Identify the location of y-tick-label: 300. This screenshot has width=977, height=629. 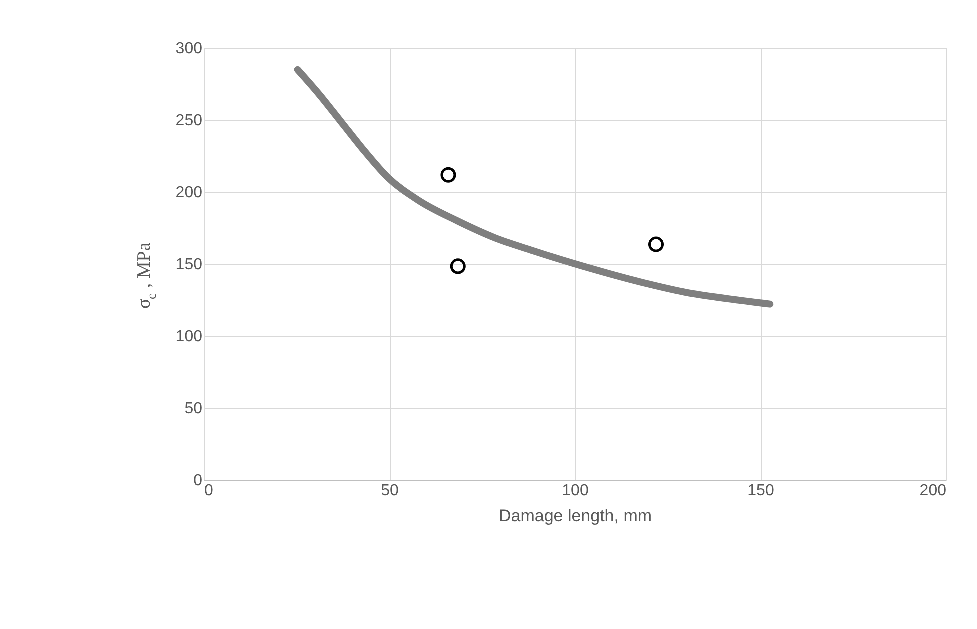
(189, 49).